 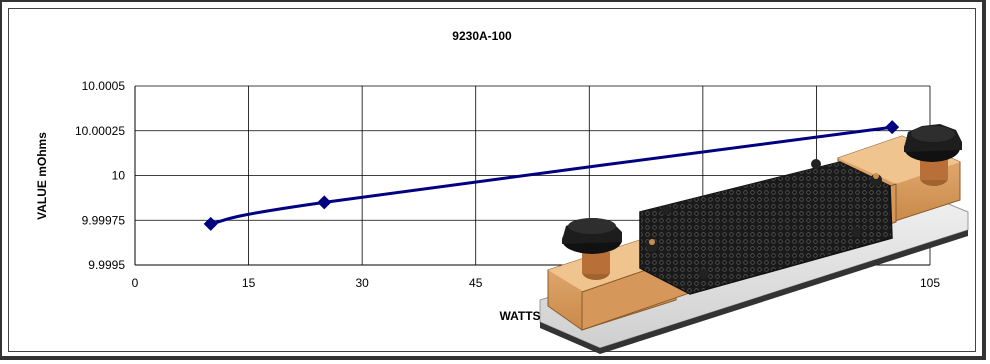 I want to click on x-tick-label: 15, so click(x=249, y=283).